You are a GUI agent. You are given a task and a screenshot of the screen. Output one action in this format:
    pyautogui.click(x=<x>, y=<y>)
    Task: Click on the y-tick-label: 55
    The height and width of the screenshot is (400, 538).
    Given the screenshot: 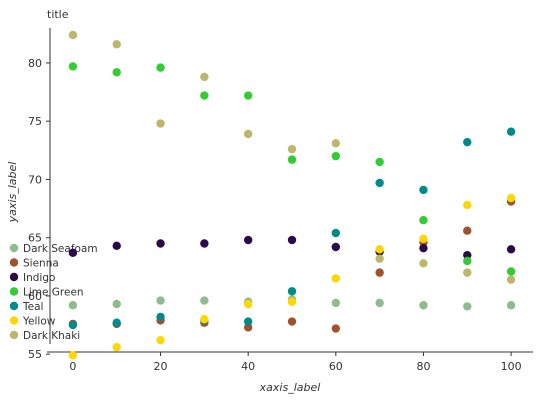 What is the action you would take?
    pyautogui.click(x=35, y=354)
    